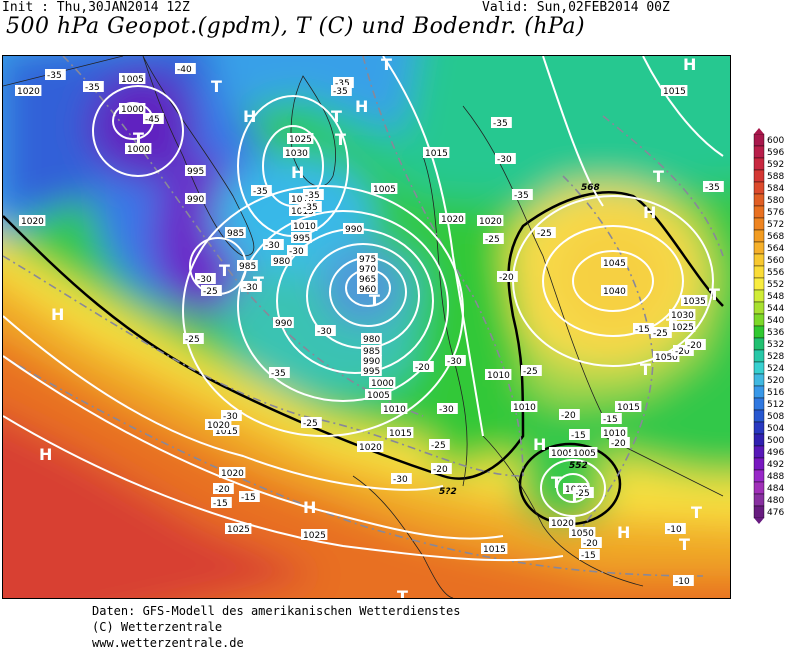 Image resolution: width=790 pixels, height=650 pixels. What do you see at coordinates (353, 230) in the screenshot?
I see `pressure-label: 990` at bounding box center [353, 230].